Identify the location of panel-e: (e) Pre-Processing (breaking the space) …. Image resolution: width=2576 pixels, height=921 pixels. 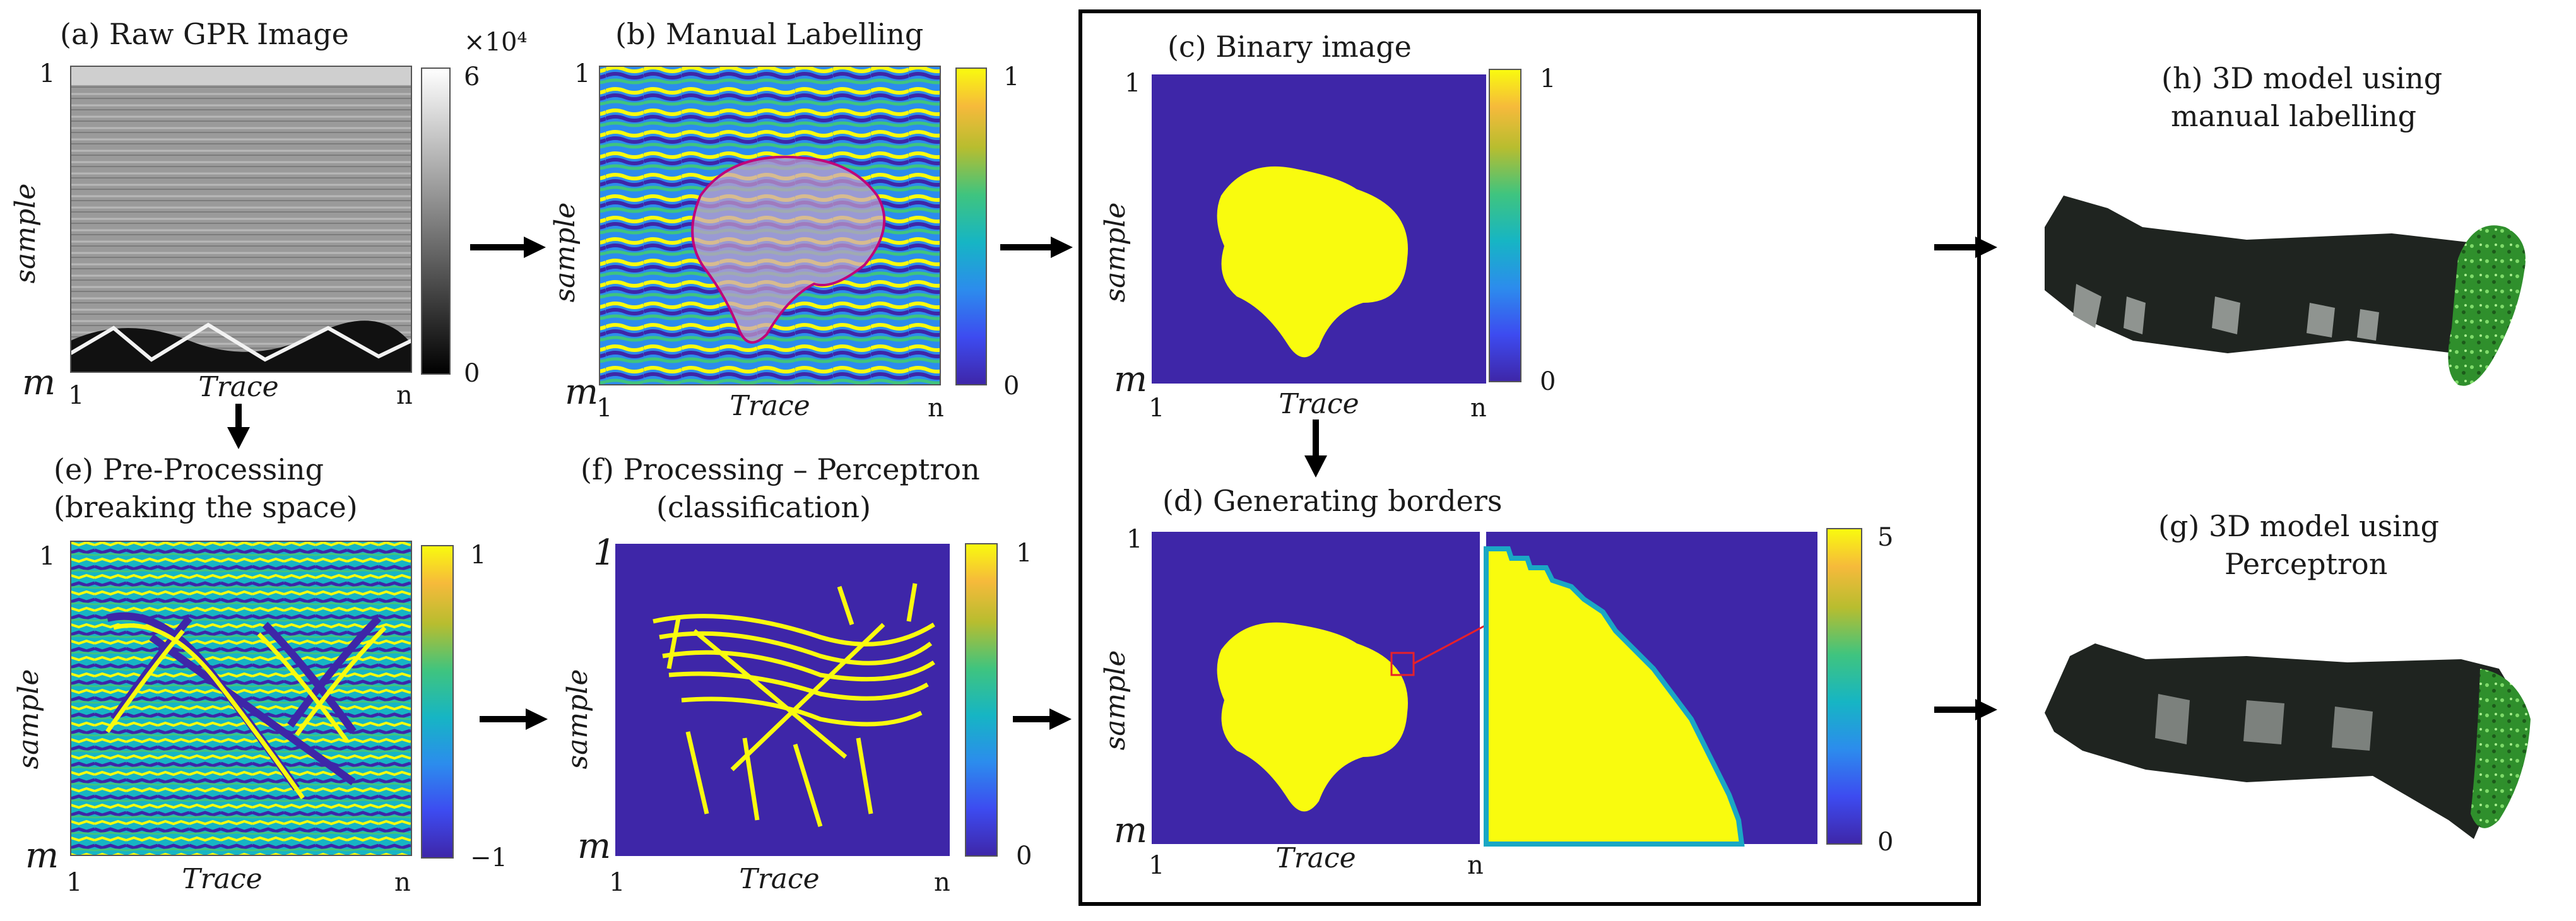
(260, 674).